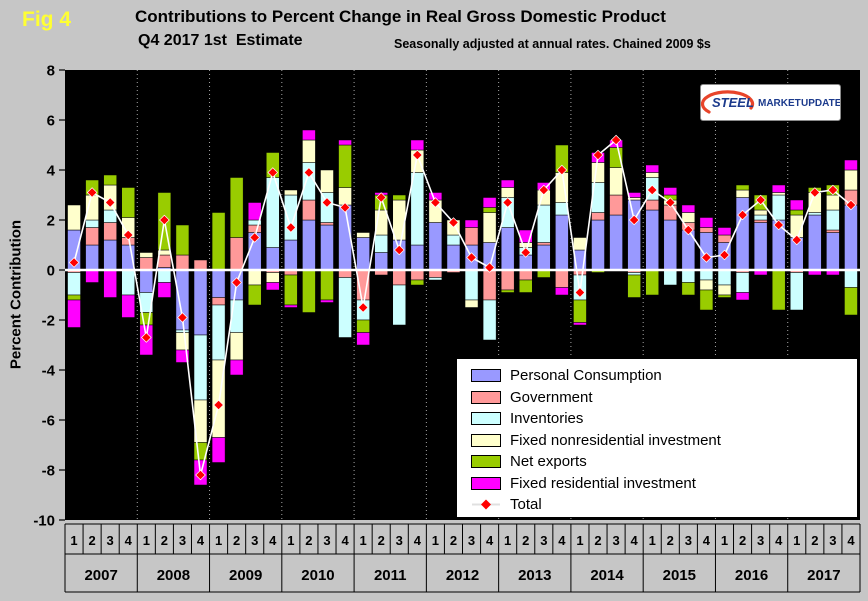  Describe the element at coordinates (679, 575) in the screenshot. I see `year-label: 2015` at that location.